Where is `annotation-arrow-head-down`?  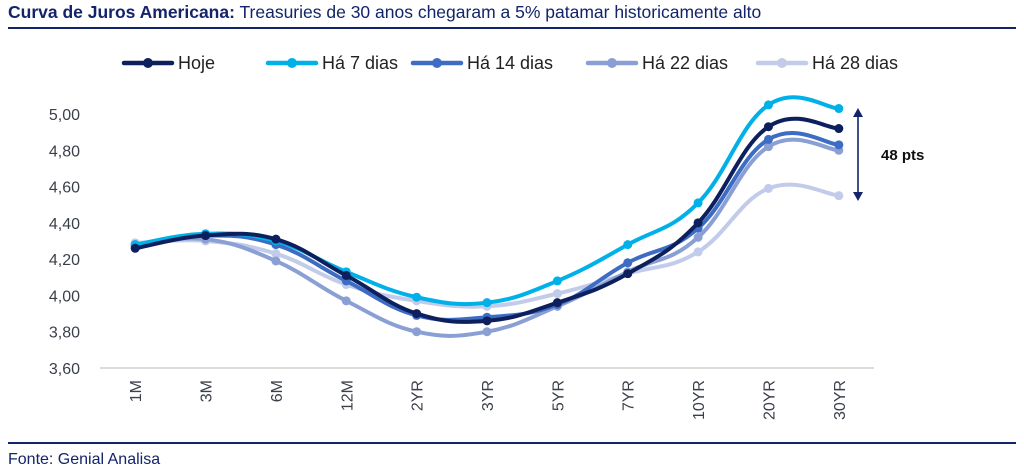 annotation-arrow-head-down is located at coordinates (858, 196).